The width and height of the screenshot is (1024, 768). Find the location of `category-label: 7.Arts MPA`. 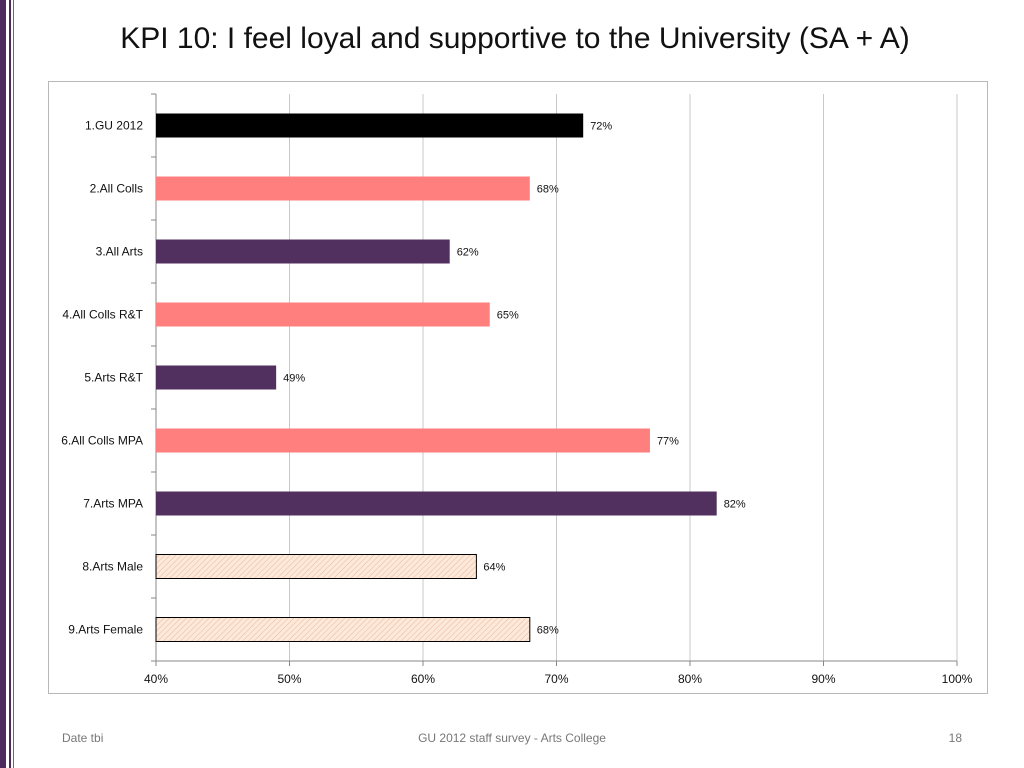

category-label: 7.Arts MPA is located at coordinates (113, 504).